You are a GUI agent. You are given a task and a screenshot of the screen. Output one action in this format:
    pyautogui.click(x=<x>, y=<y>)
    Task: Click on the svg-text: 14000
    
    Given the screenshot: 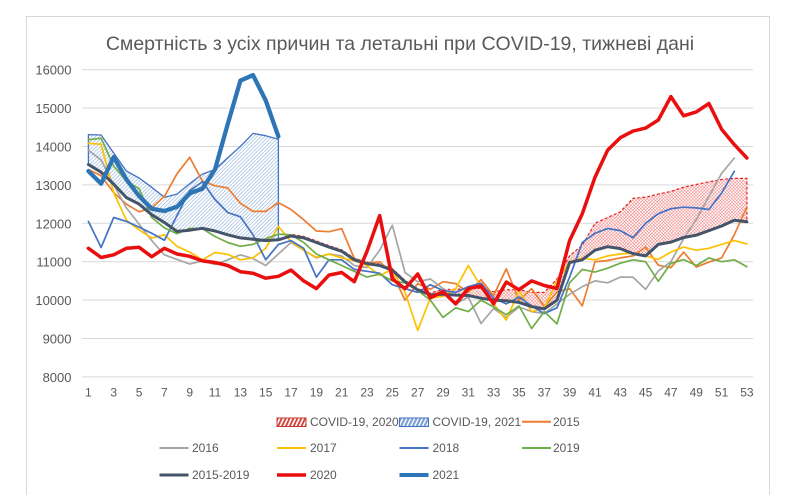 What is the action you would take?
    pyautogui.click(x=53, y=147)
    